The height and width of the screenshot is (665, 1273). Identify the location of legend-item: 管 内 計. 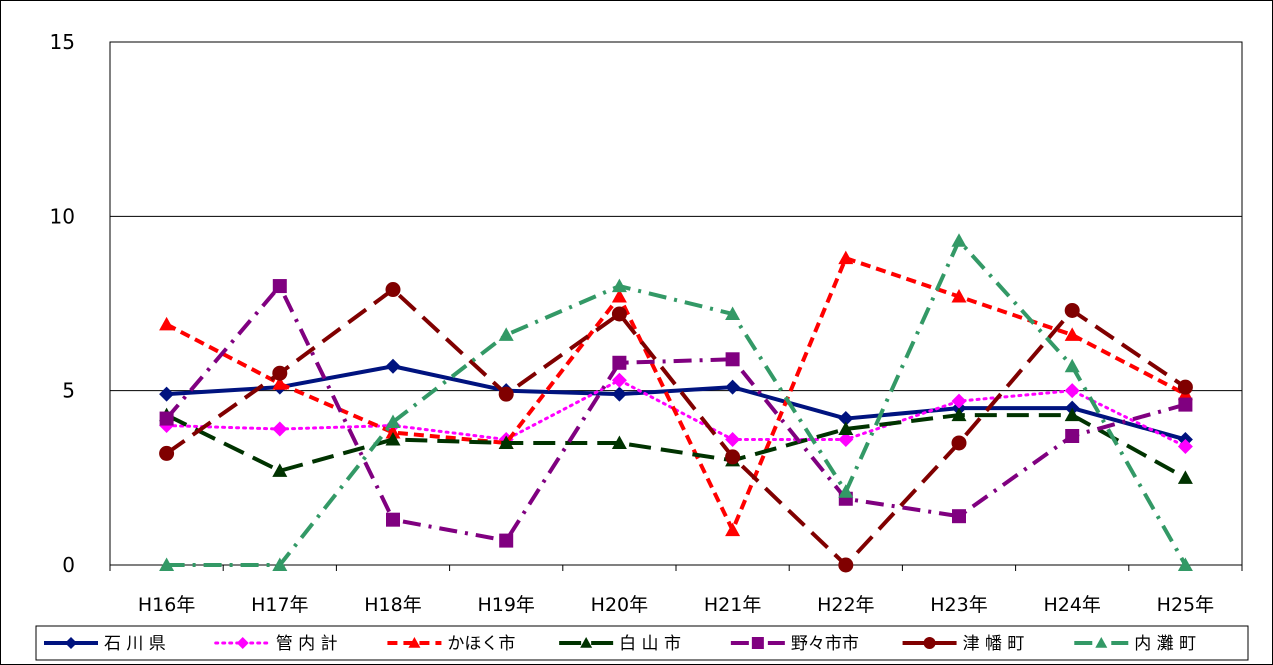
(276, 644).